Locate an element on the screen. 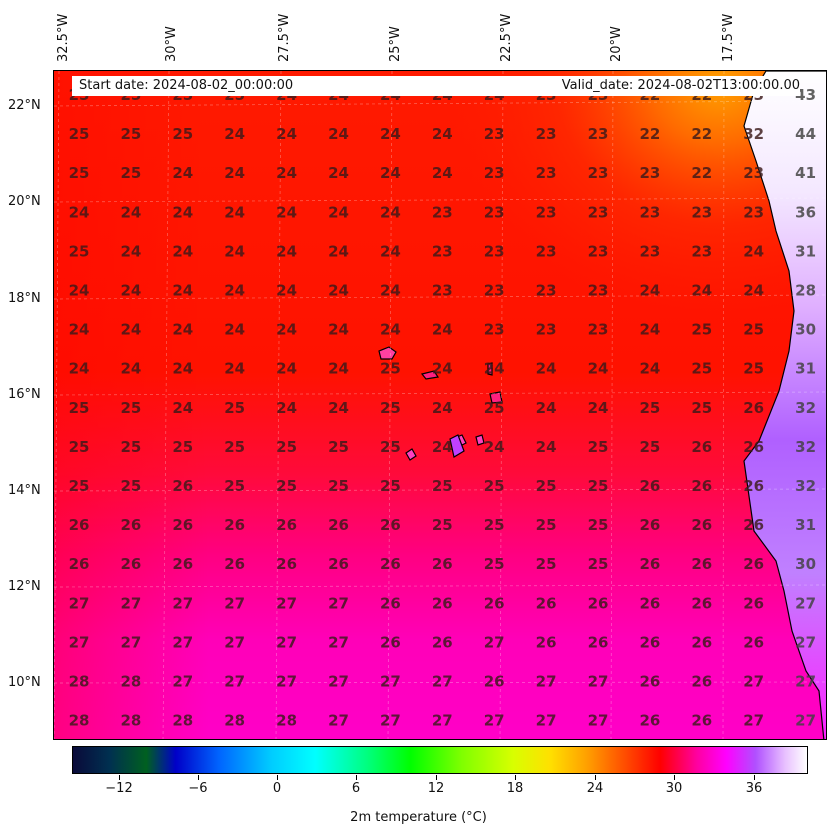  temperature-value: 41 is located at coordinates (805, 173).